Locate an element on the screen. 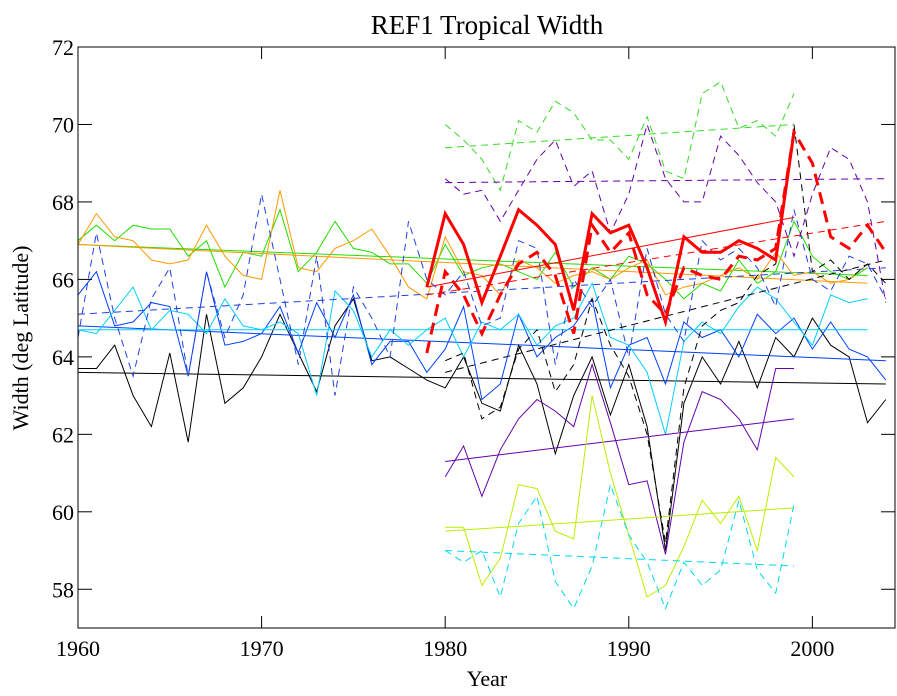 Image resolution: width=897 pixels, height=696 pixels. x-tick-label: 1980 is located at coordinates (445, 648).